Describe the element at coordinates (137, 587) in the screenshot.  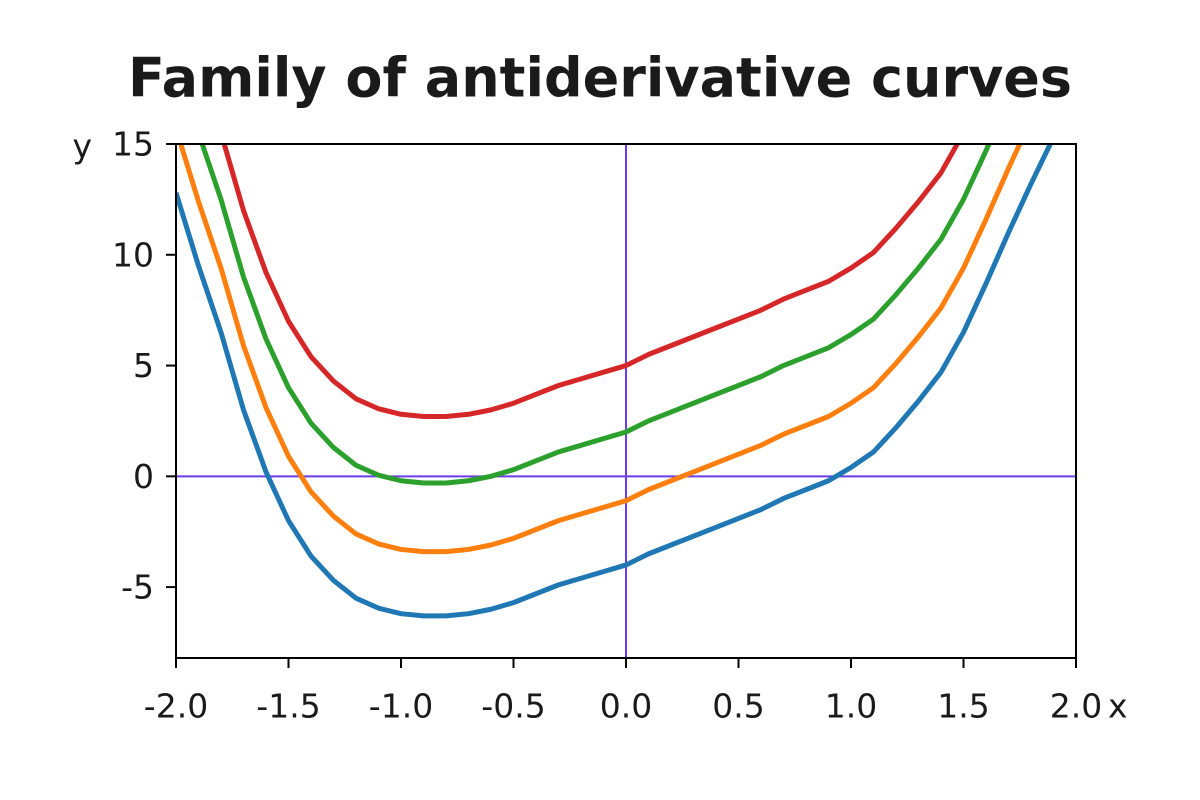
I see `y-tick-label: -5` at that location.